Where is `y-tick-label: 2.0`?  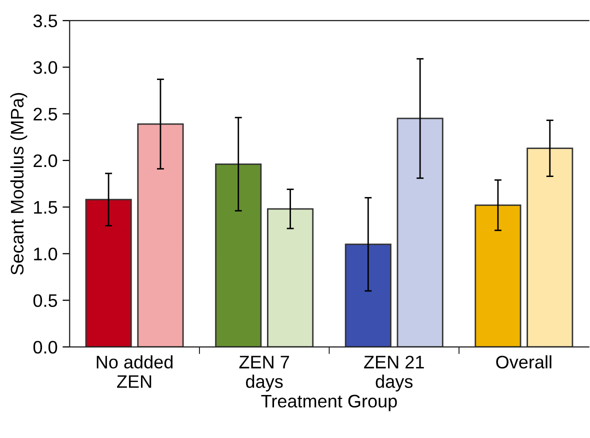 y-tick-label: 2.0 is located at coordinates (46, 161).